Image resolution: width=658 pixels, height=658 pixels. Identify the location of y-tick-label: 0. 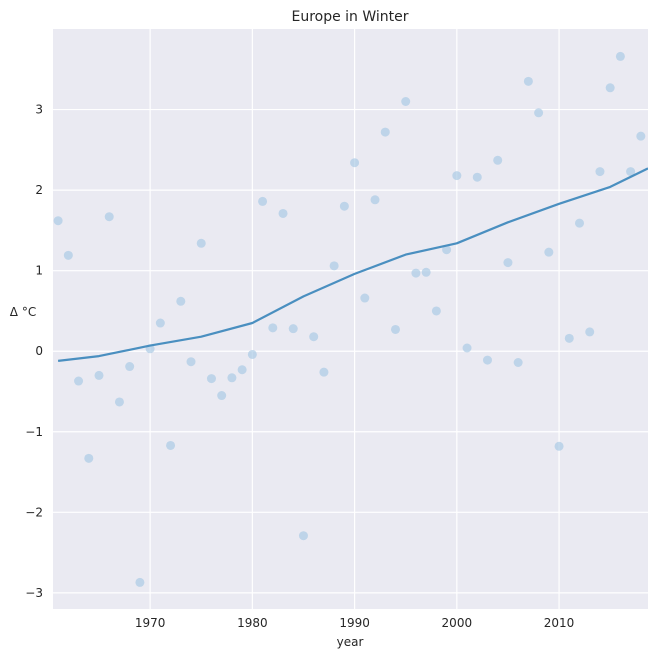
(39, 351).